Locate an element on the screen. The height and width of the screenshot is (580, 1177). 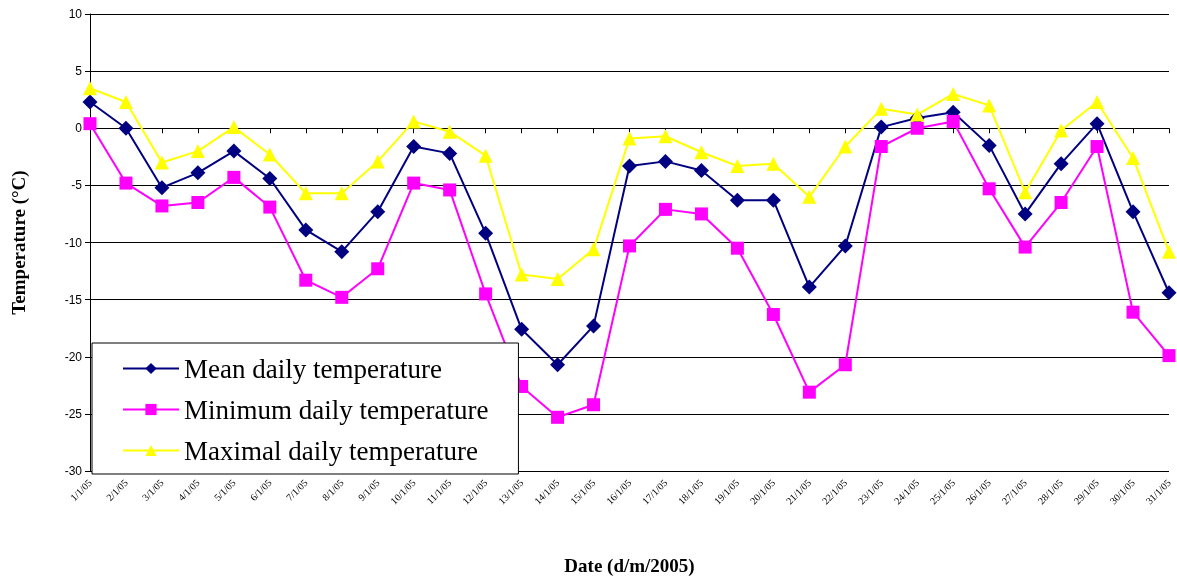
y-tick-label: 5 is located at coordinates (79, 71).